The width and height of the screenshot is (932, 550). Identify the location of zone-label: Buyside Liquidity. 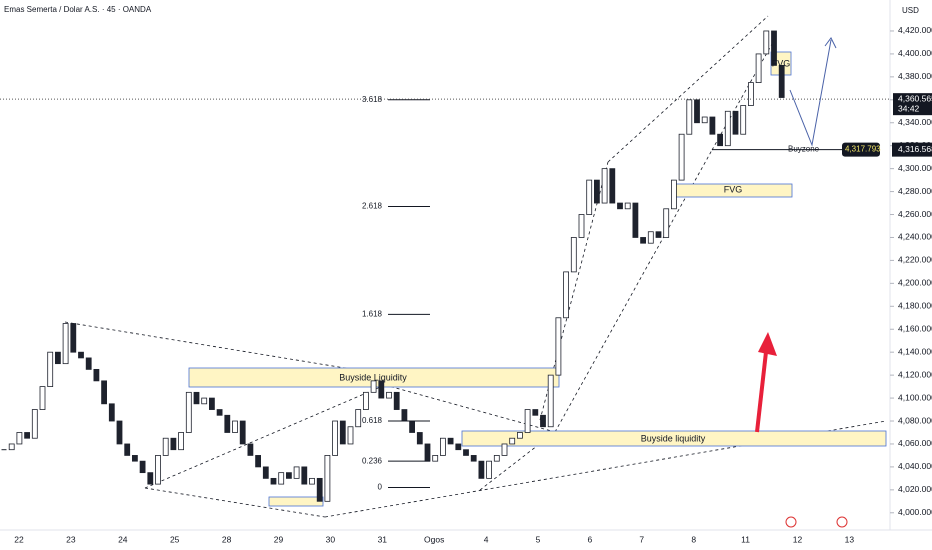
(373, 377).